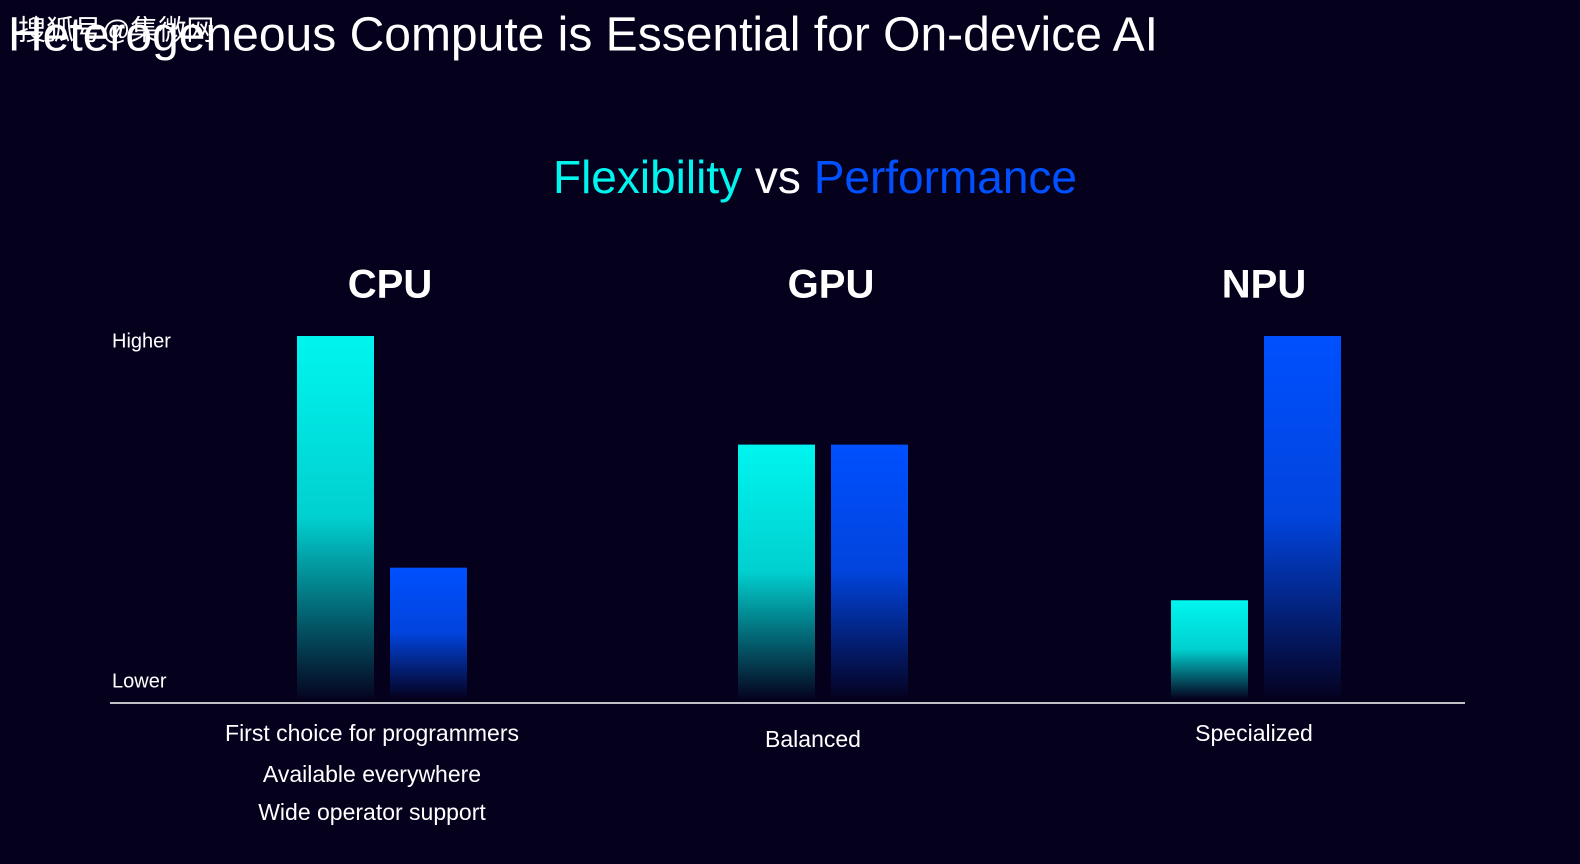 Image resolution: width=1580 pixels, height=864 pixels. Describe the element at coordinates (945, 177) in the screenshot. I see `legend-entry: Performance` at that location.